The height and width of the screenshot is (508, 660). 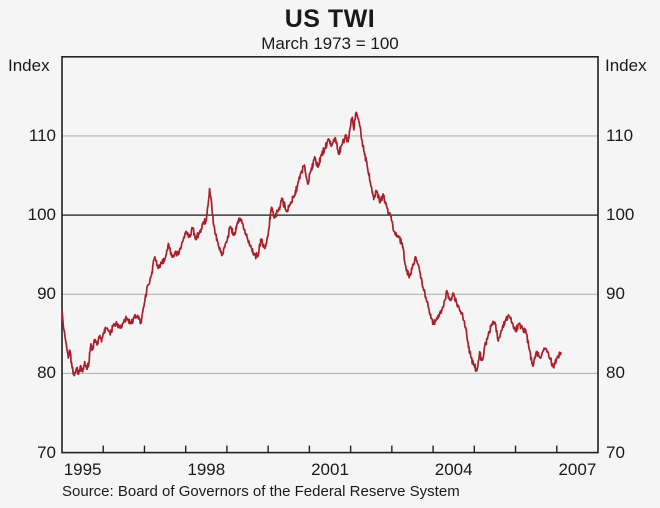 I want to click on x-tick-label: 1998, so click(x=206, y=469).